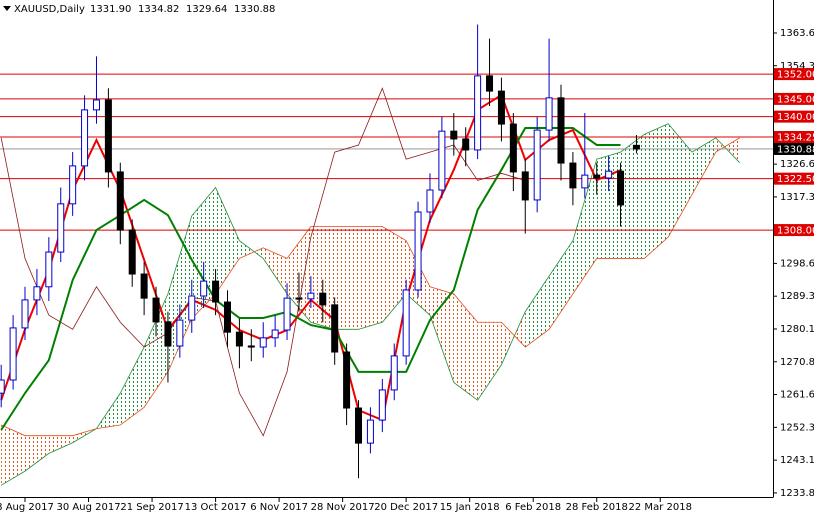 The height and width of the screenshot is (514, 814). What do you see at coordinates (797, 296) in the screenshot?
I see `y-tick-label: 1289.35` at bounding box center [797, 296].